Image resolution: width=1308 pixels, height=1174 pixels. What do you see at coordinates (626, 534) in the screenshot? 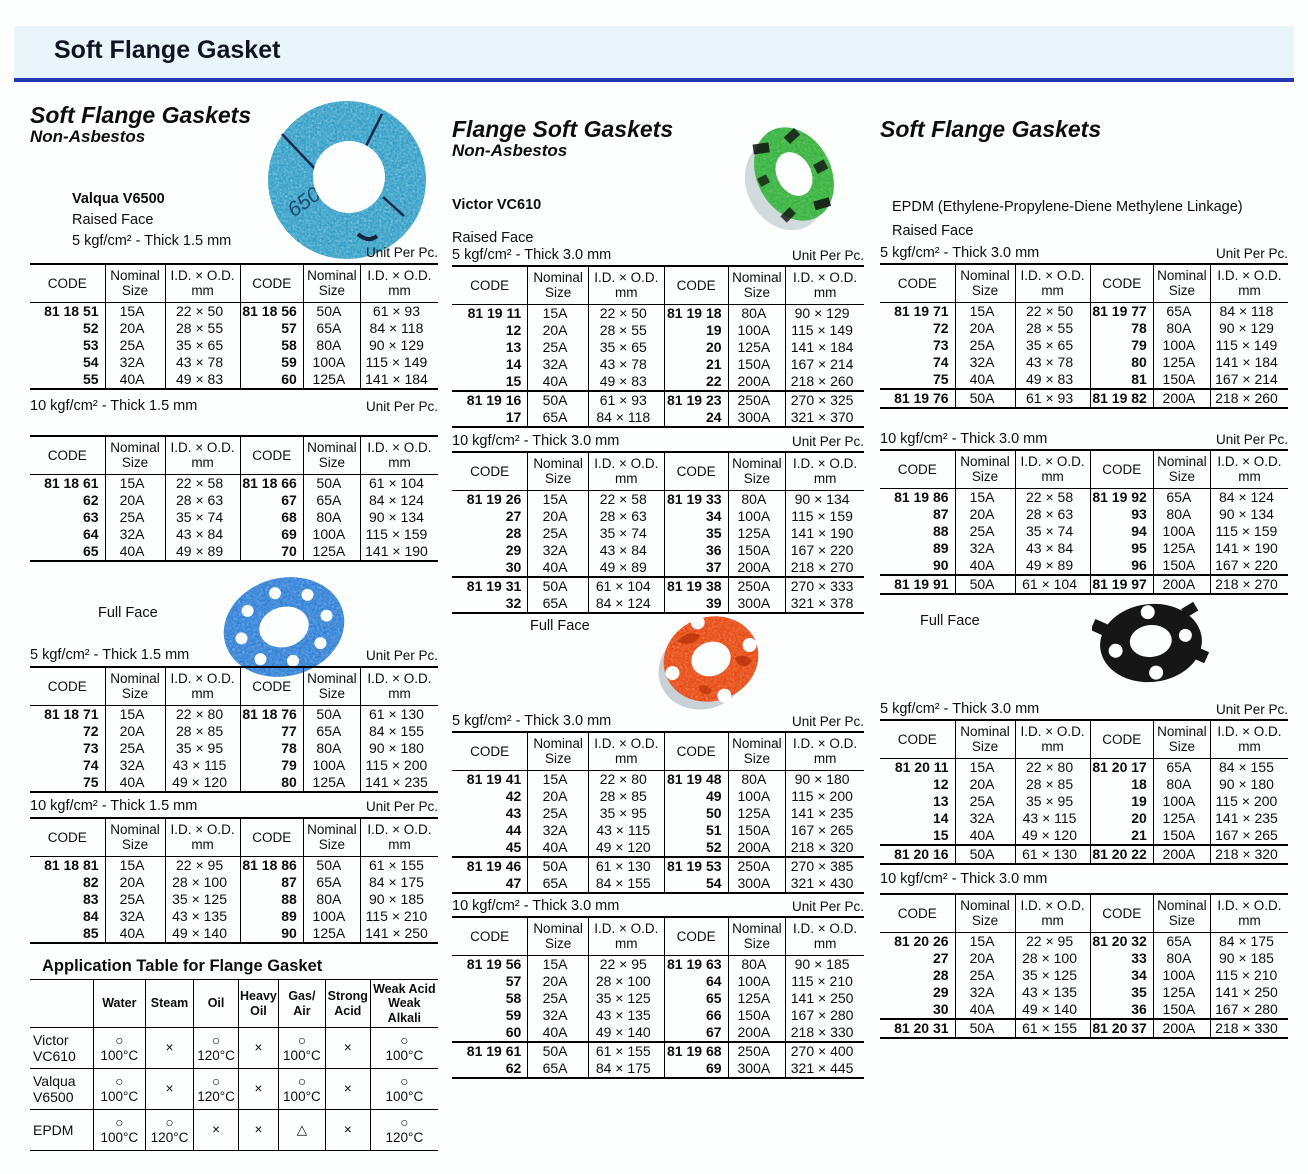
I see `id-od-cell: 35 × 74` at bounding box center [626, 534].